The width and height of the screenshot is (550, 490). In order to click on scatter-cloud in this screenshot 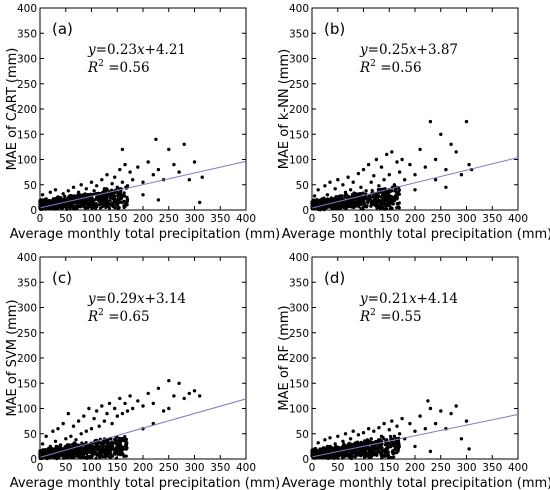, I will do `click(83, 198)`.